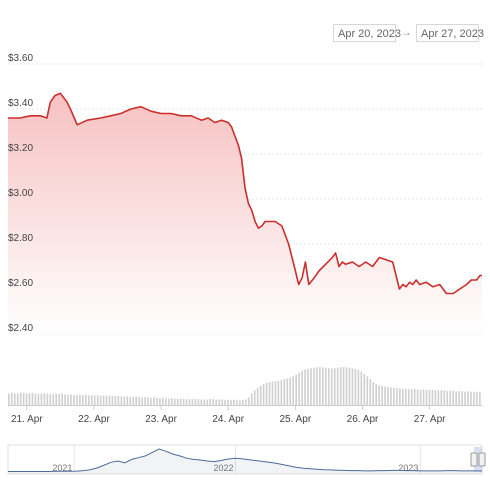 This screenshot has width=490, height=490. What do you see at coordinates (450, 33) in the screenshot?
I see `range-to-input: Apr 27, 2023` at bounding box center [450, 33].